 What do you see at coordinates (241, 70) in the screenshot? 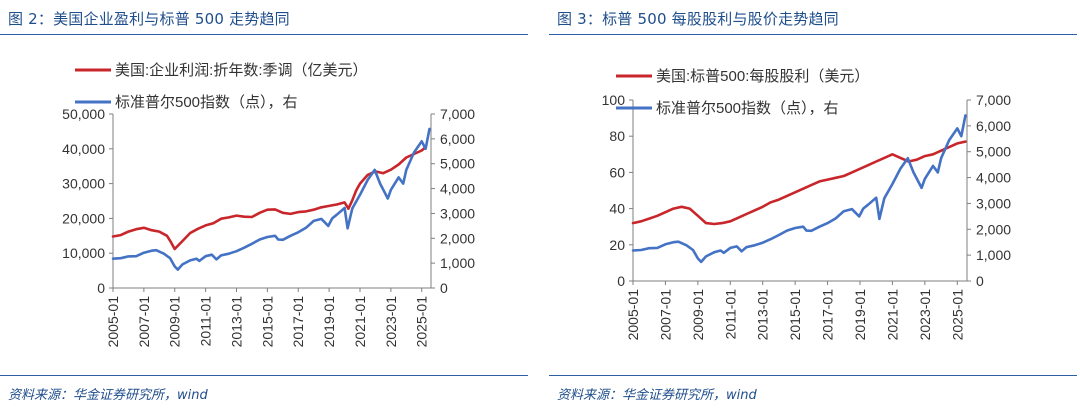
I see `legend-label: 美国:企业利润:折年数:季调（亿美元）` at bounding box center [241, 70].